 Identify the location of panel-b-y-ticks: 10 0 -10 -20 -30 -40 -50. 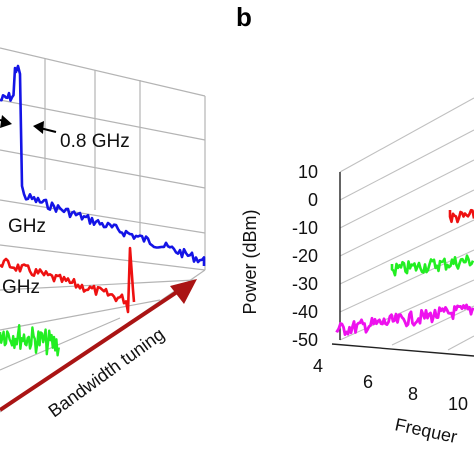
(305, 256).